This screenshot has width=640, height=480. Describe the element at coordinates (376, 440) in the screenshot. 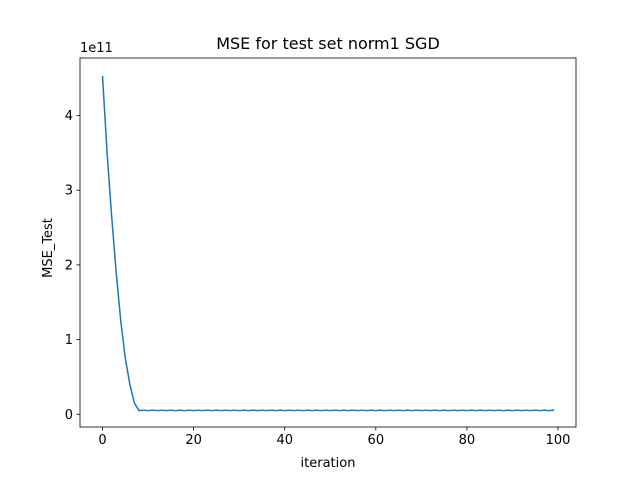

I see `x-tick-label-60: 60` at that location.